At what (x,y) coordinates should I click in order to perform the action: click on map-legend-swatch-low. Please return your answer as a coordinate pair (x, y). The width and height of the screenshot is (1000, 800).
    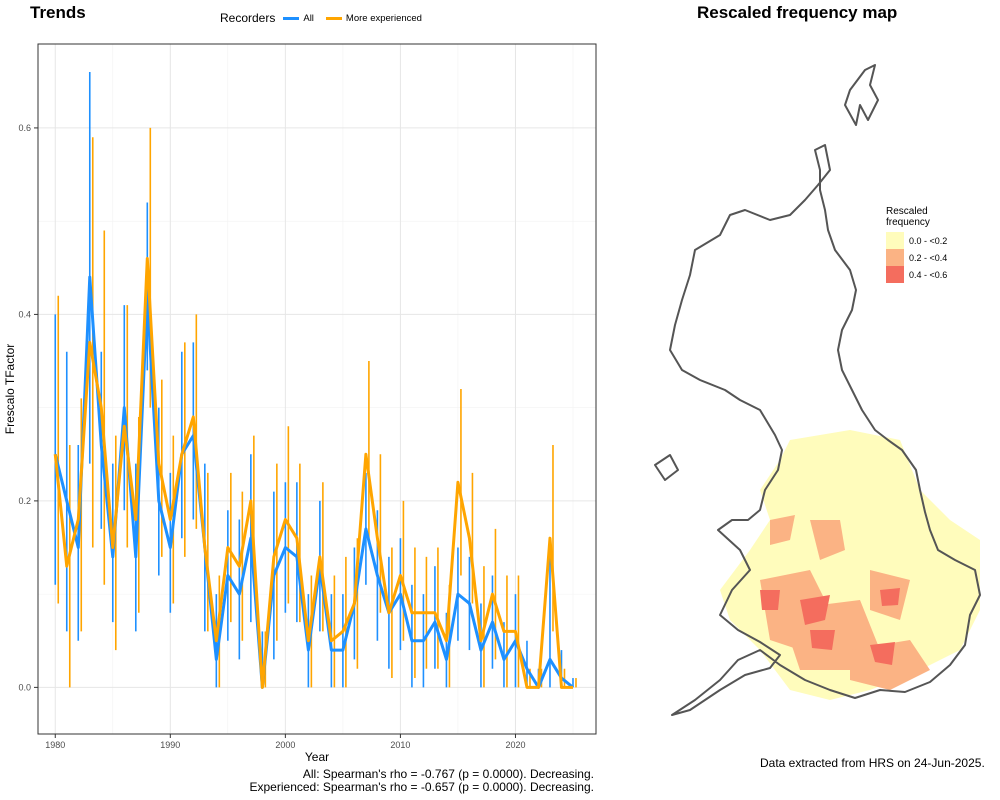
    Looking at the image, I should click on (895, 240).